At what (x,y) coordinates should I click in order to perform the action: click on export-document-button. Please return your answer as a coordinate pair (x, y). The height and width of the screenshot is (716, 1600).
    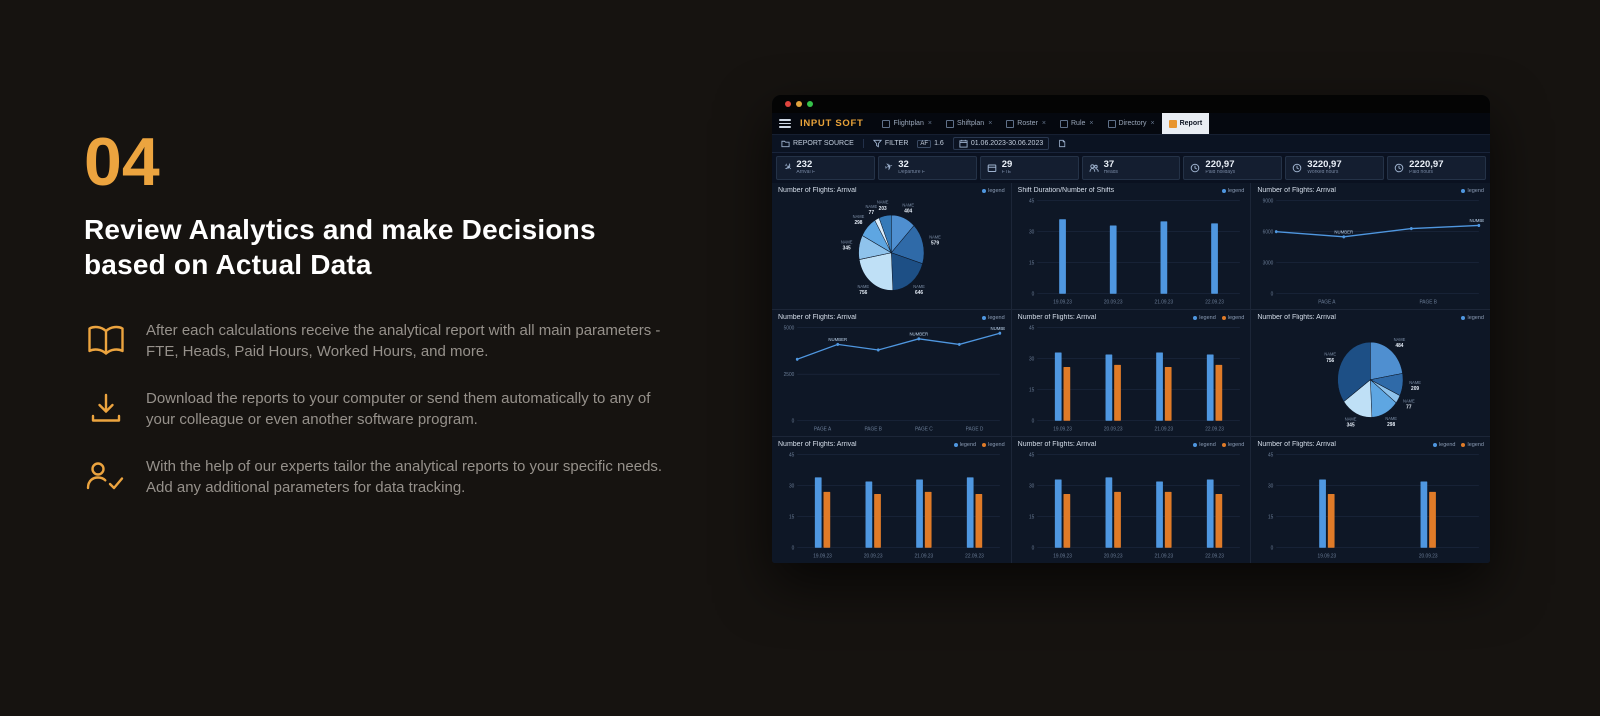
    Looking at the image, I should click on (1062, 143).